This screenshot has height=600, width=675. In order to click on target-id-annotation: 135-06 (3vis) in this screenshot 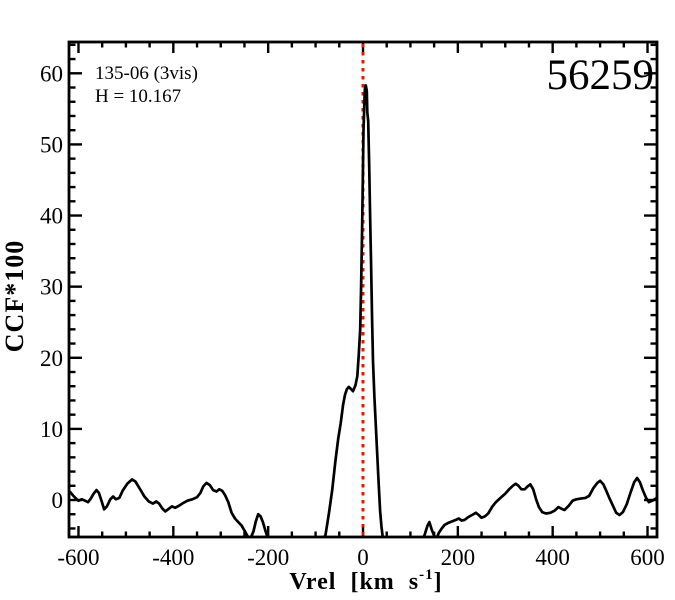, I will do `click(146, 73)`.